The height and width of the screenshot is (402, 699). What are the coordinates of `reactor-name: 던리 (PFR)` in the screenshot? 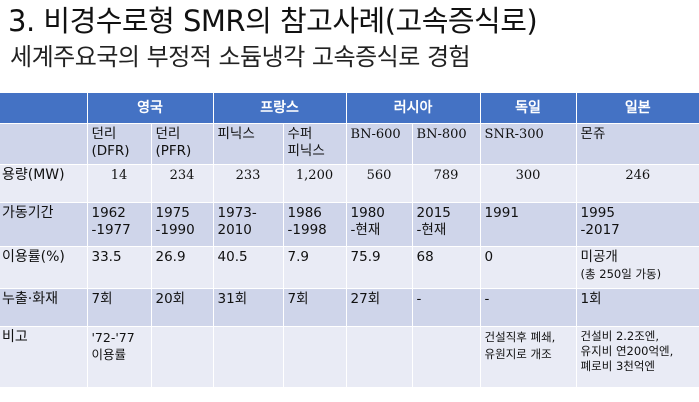 It's located at (182, 144).